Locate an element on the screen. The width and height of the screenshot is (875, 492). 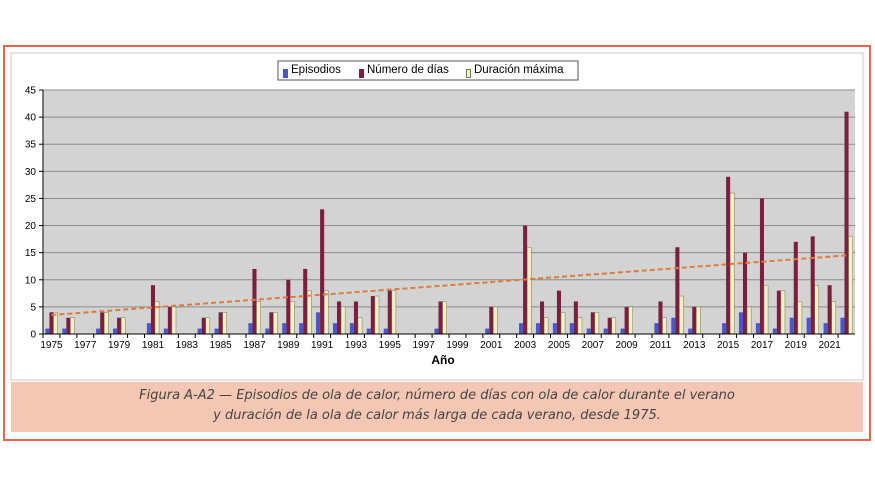
x-tick-label: 2021 is located at coordinates (830, 345).